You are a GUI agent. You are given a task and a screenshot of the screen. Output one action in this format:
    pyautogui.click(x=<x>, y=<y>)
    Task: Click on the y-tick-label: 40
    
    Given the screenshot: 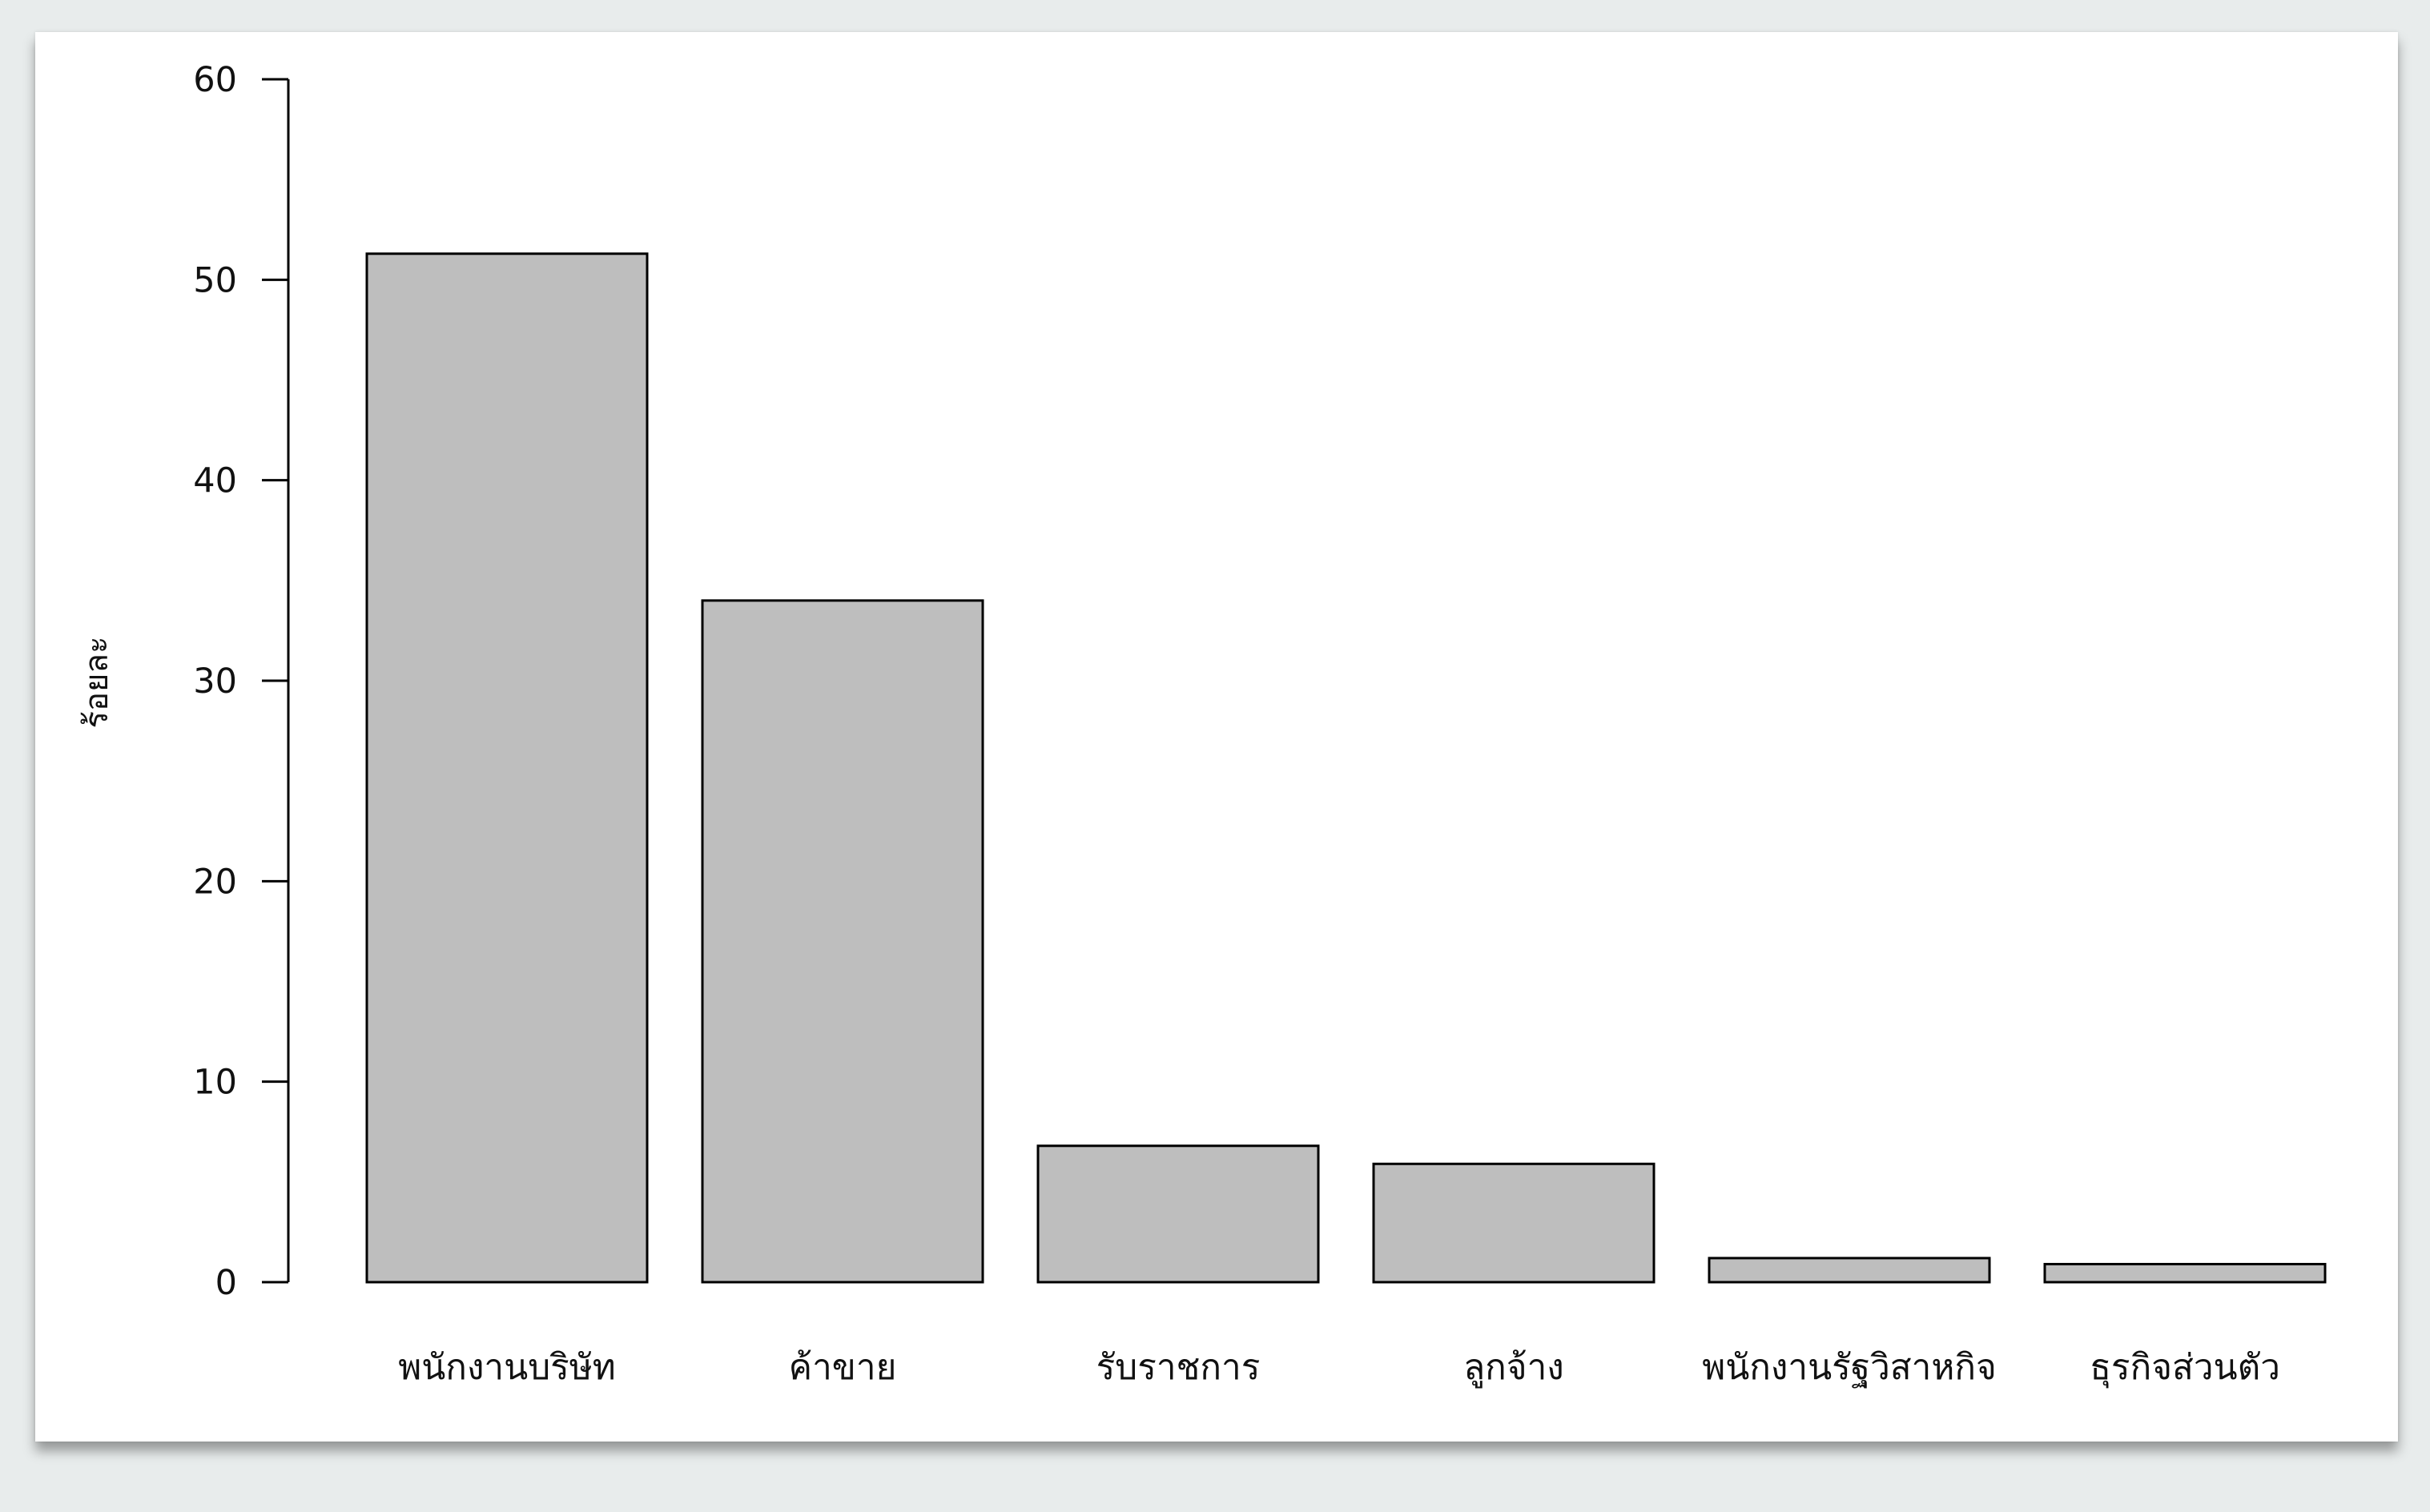 What is the action you would take?
    pyautogui.click(x=215, y=481)
    